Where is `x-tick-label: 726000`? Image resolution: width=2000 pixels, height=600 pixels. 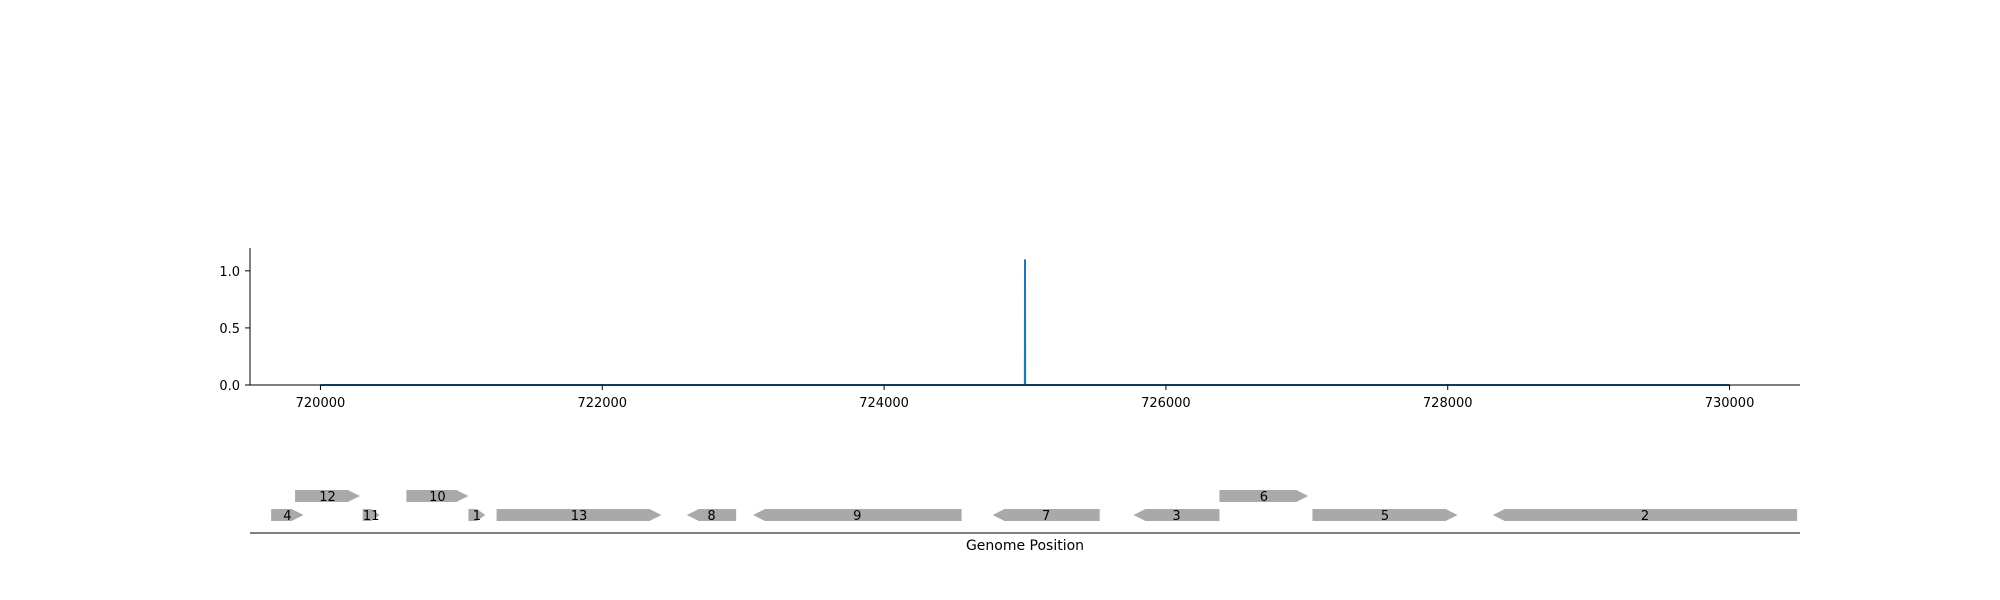 x-tick-label: 726000 is located at coordinates (1166, 403).